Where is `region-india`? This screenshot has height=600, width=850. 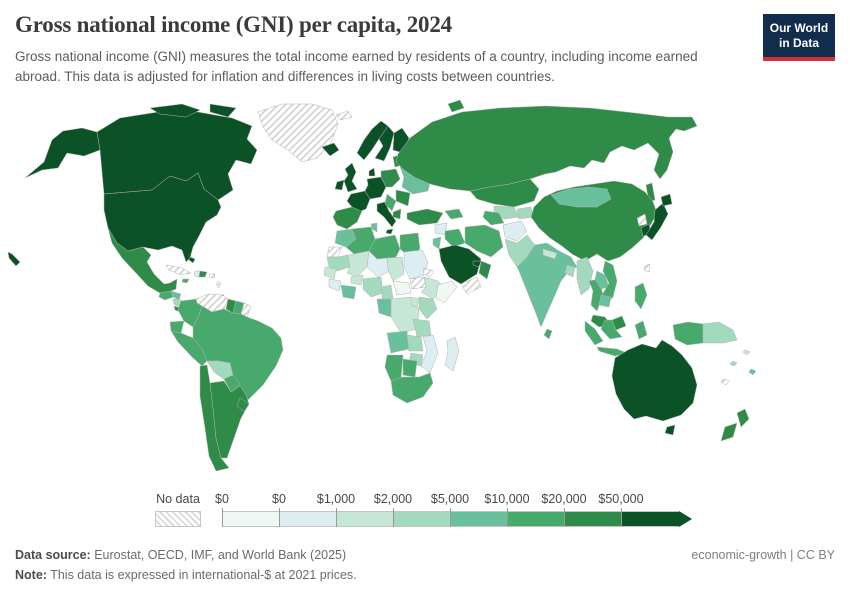
region-india is located at coordinates (547, 285).